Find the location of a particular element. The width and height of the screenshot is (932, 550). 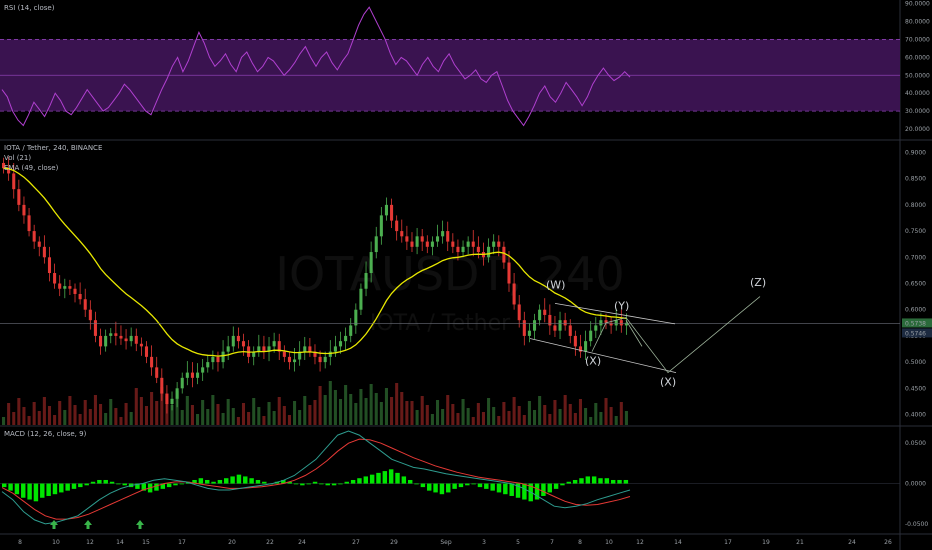

x-axis-label: 21 is located at coordinates (800, 542).